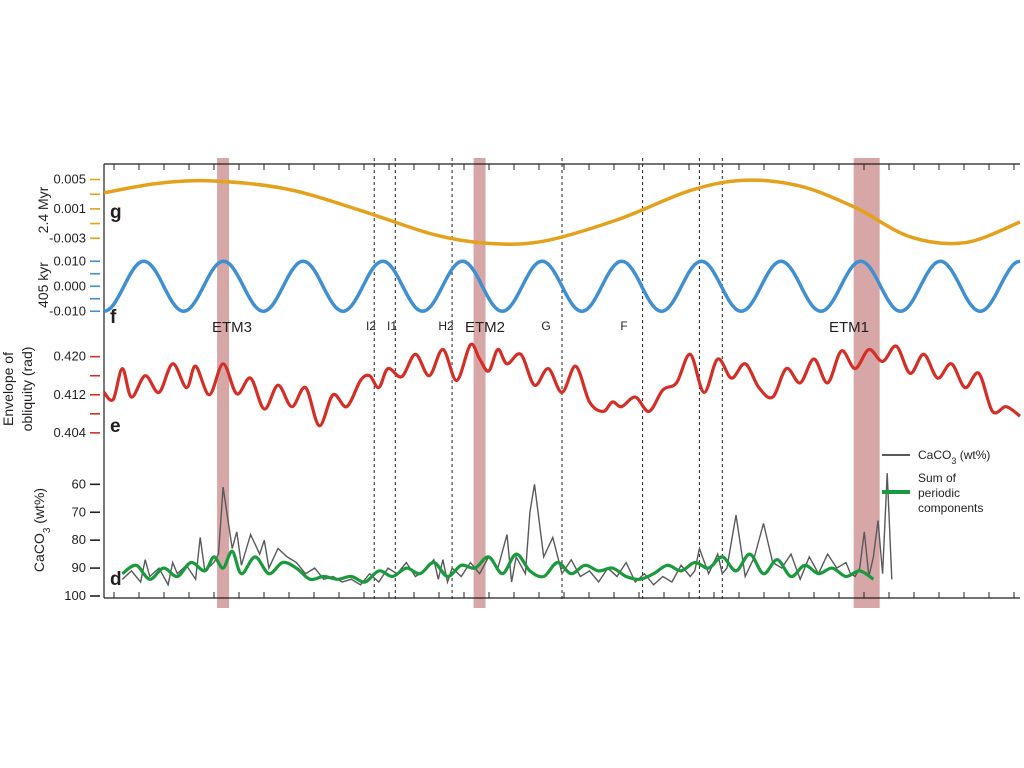 This screenshot has width=1024, height=768. Describe the element at coordinates (115, 426) in the screenshot. I see `panel-letter-e: e` at that location.